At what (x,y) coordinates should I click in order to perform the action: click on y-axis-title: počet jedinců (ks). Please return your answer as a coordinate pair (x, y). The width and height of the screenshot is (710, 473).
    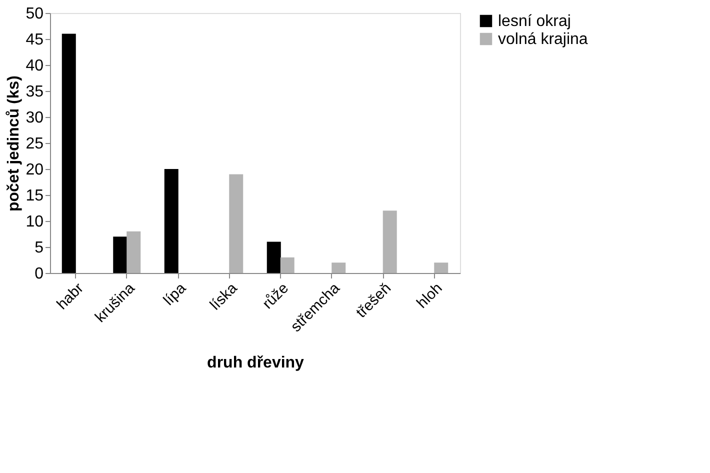
    Looking at the image, I should click on (14, 143).